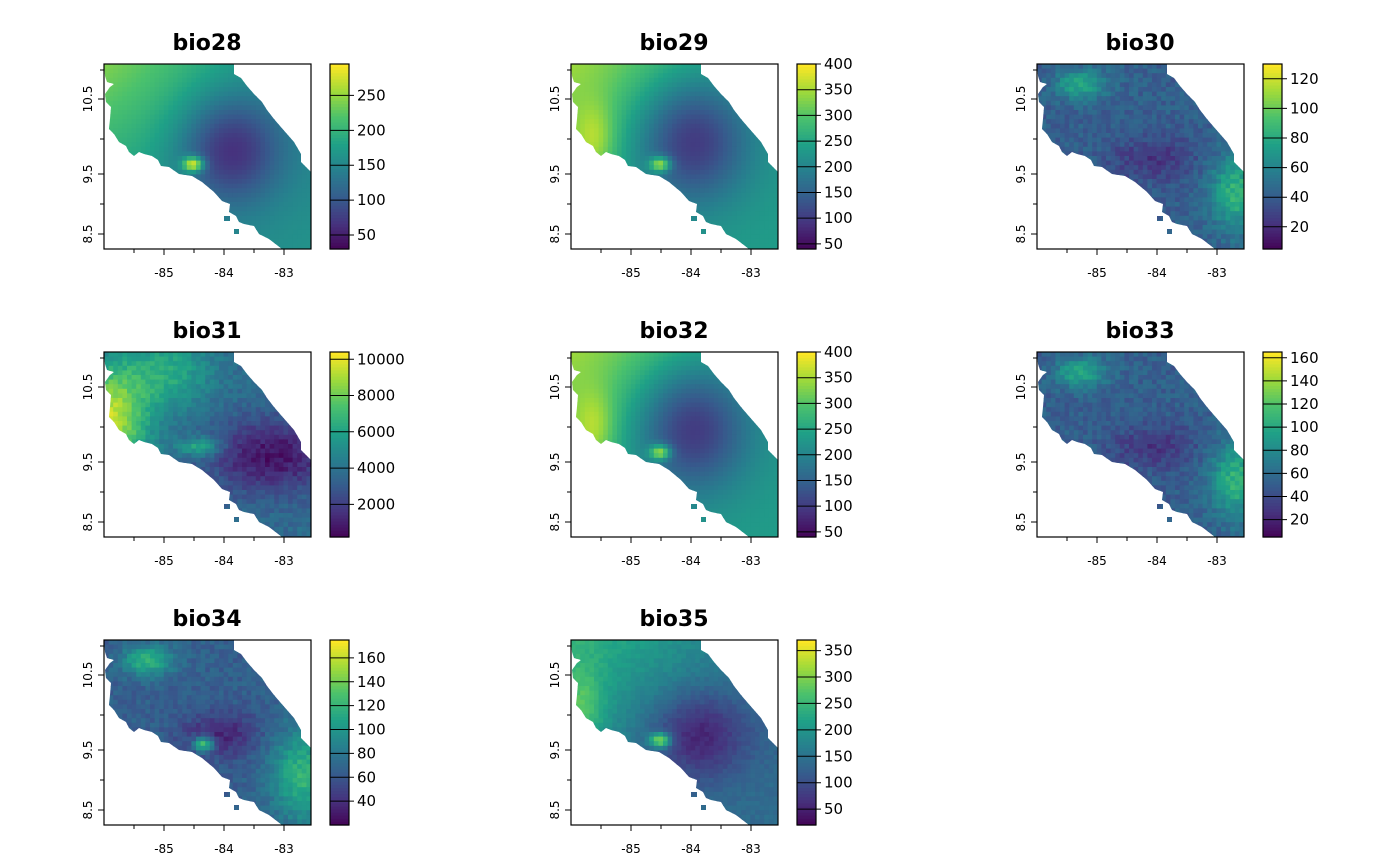 The width and height of the screenshot is (1400, 865). I want to click on legend-tick-label: 6000, so click(376, 432).